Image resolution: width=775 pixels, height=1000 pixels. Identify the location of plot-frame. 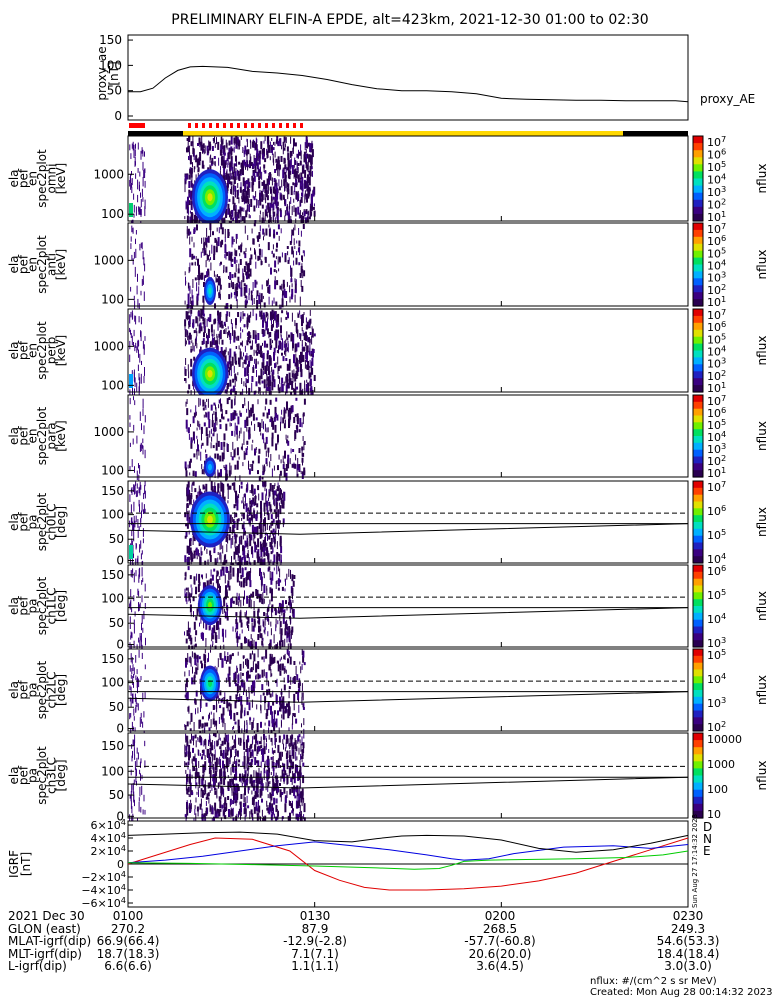
(408, 264).